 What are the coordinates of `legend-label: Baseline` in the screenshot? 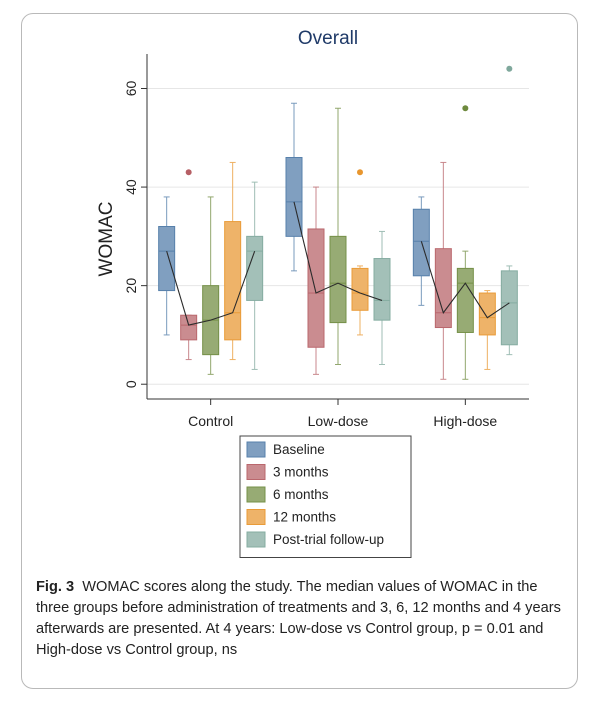 It's located at (299, 449).